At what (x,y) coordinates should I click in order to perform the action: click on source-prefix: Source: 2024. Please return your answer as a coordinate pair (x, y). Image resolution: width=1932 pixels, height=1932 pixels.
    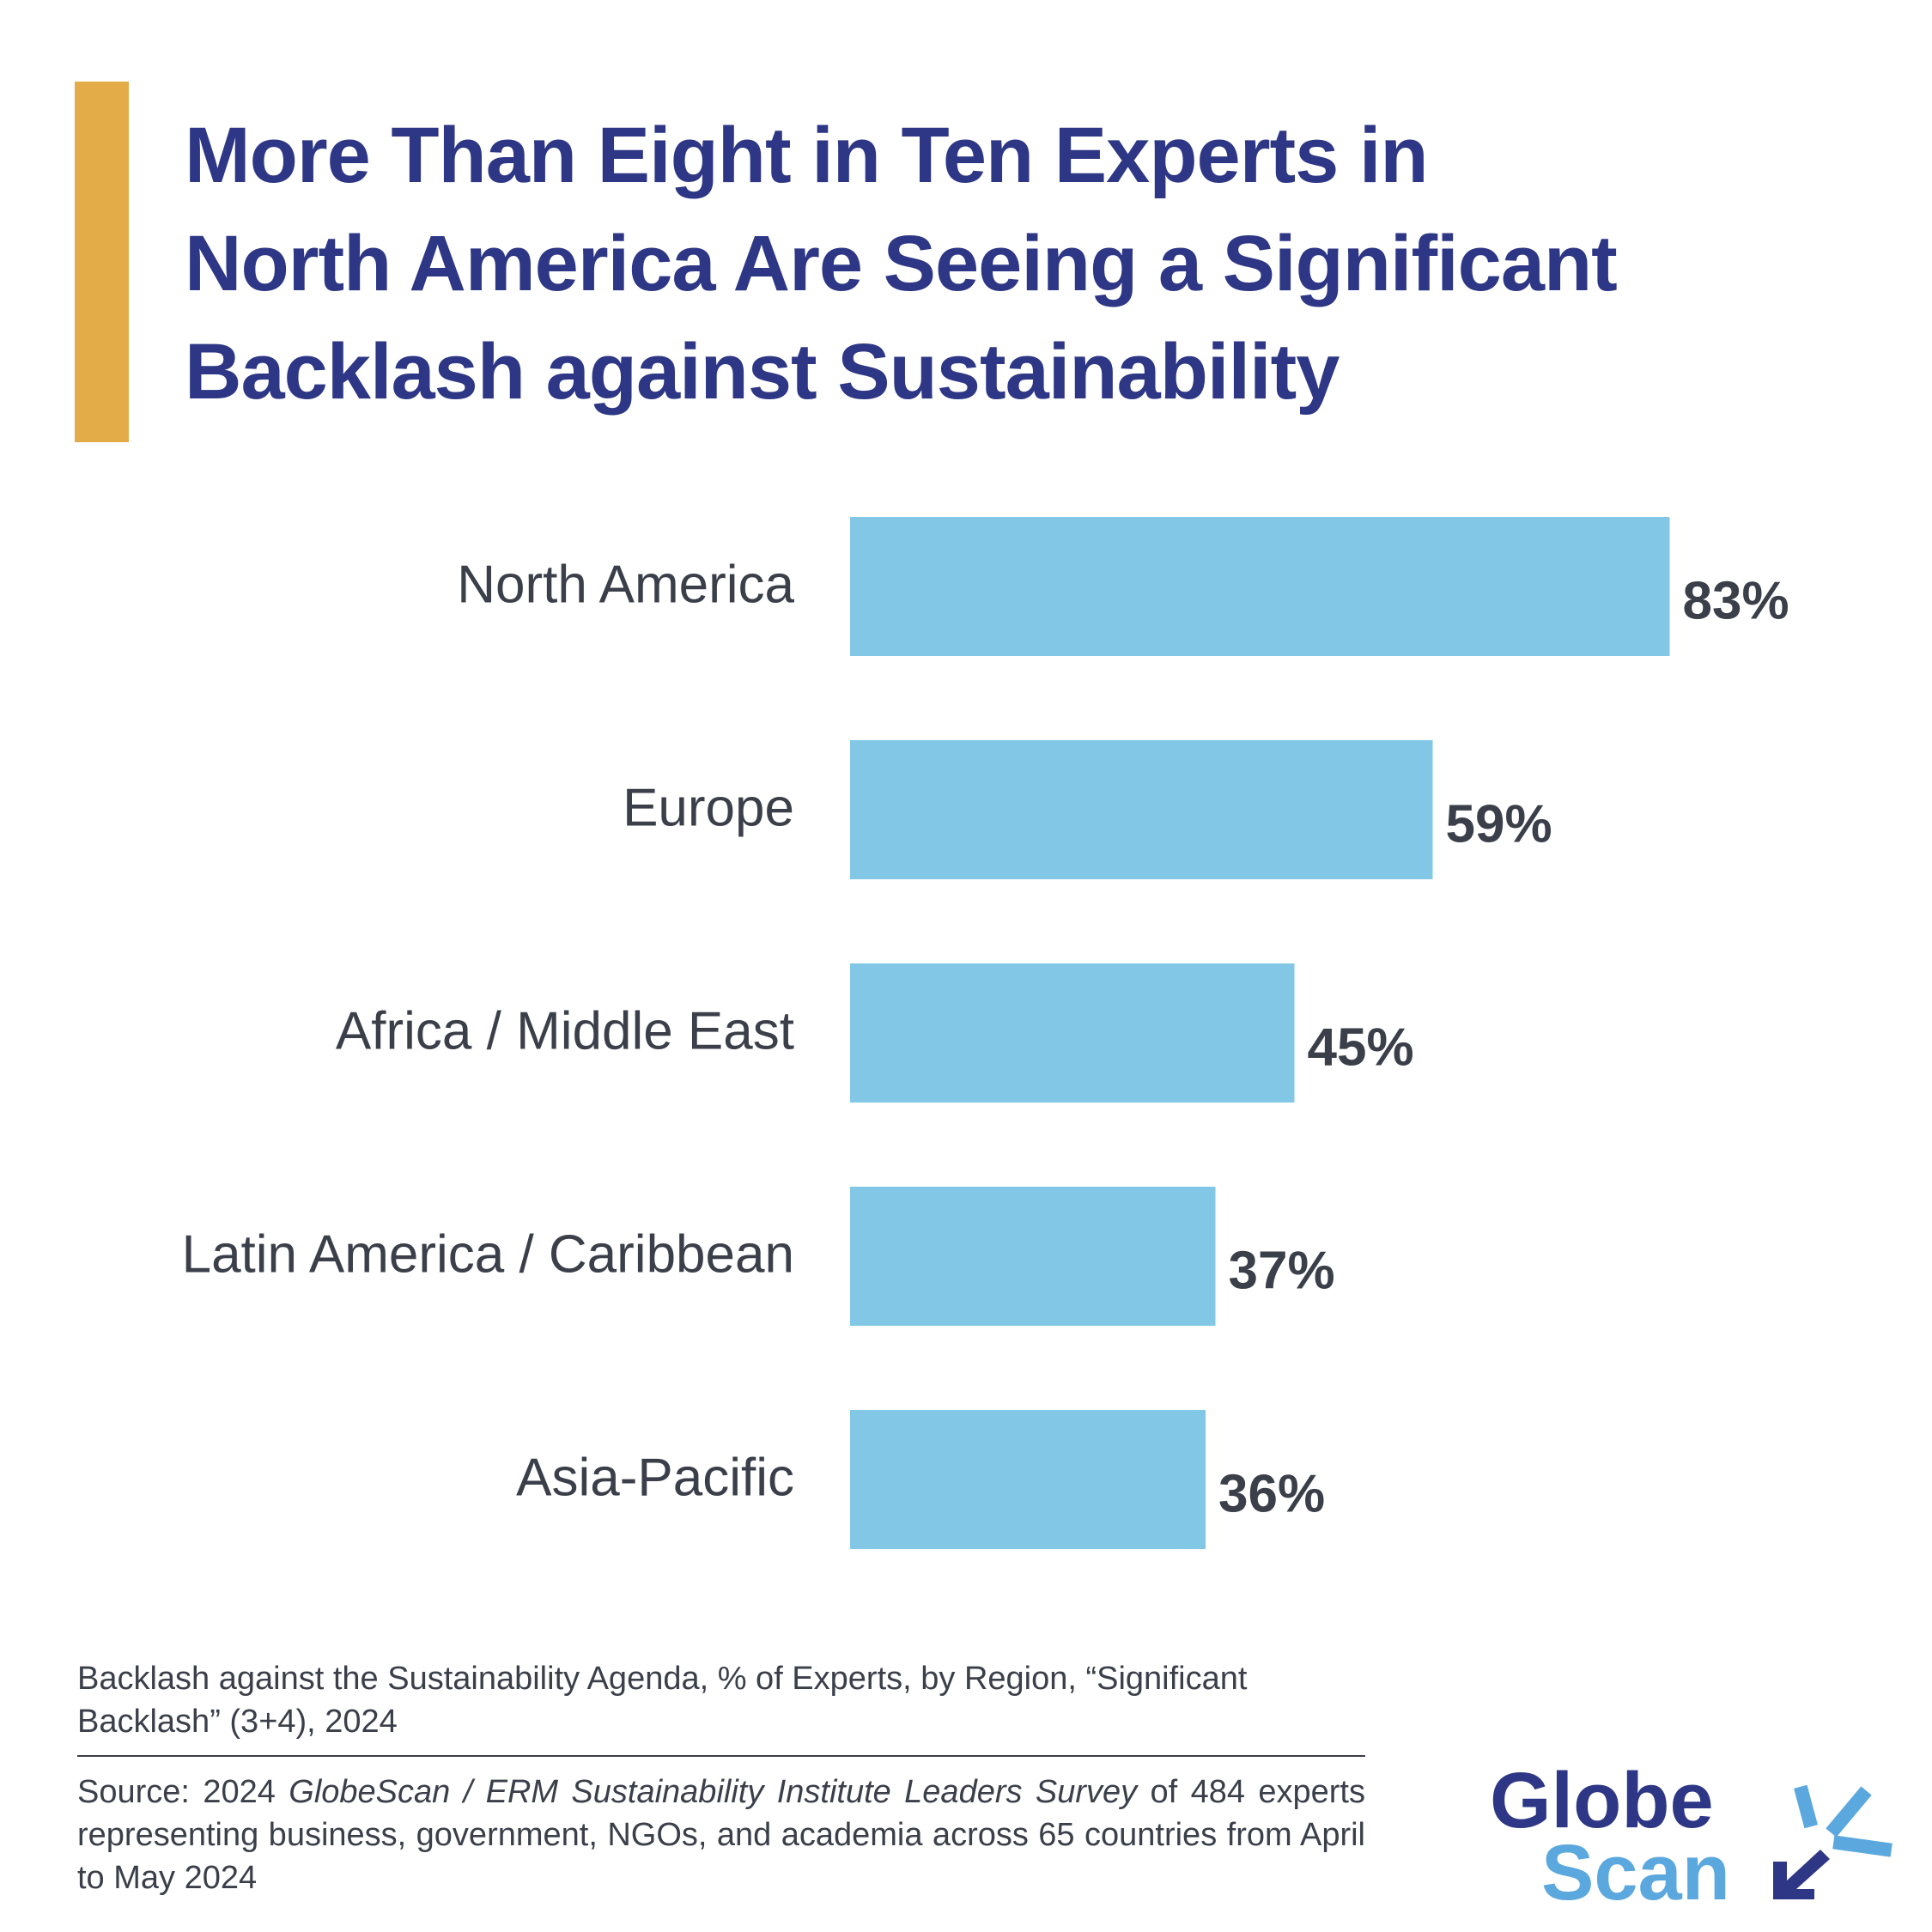
    Looking at the image, I should click on (183, 1792).